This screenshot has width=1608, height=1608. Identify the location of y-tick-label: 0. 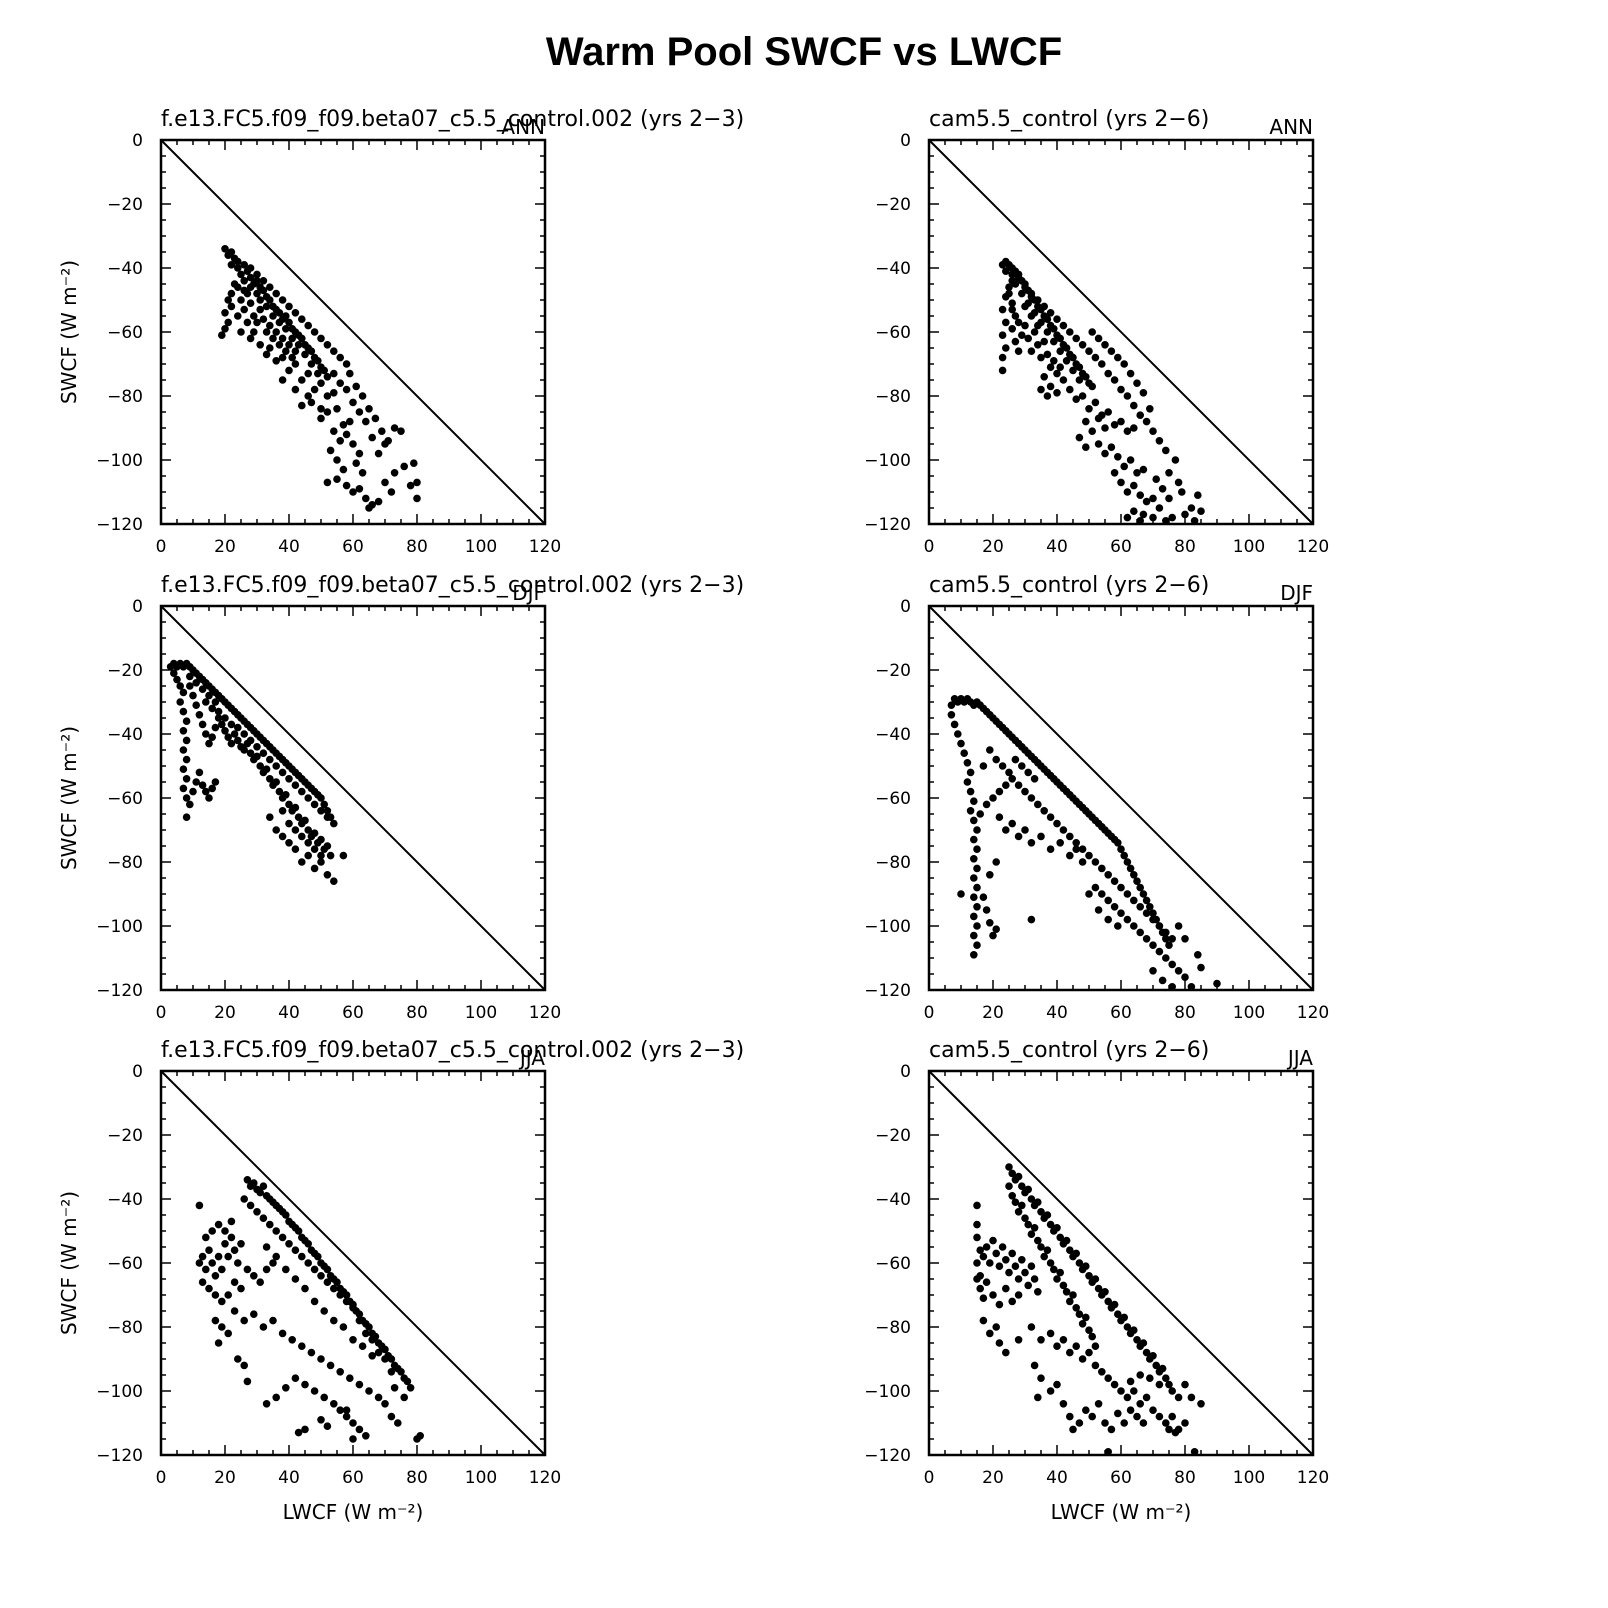
(137, 607).